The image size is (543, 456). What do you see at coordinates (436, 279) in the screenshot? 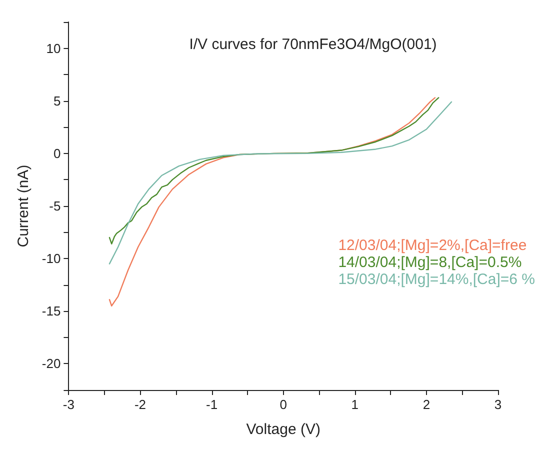
I see `text: 15/03/04;[Mg]=14%,[Ca]=6 %` at bounding box center [436, 279].